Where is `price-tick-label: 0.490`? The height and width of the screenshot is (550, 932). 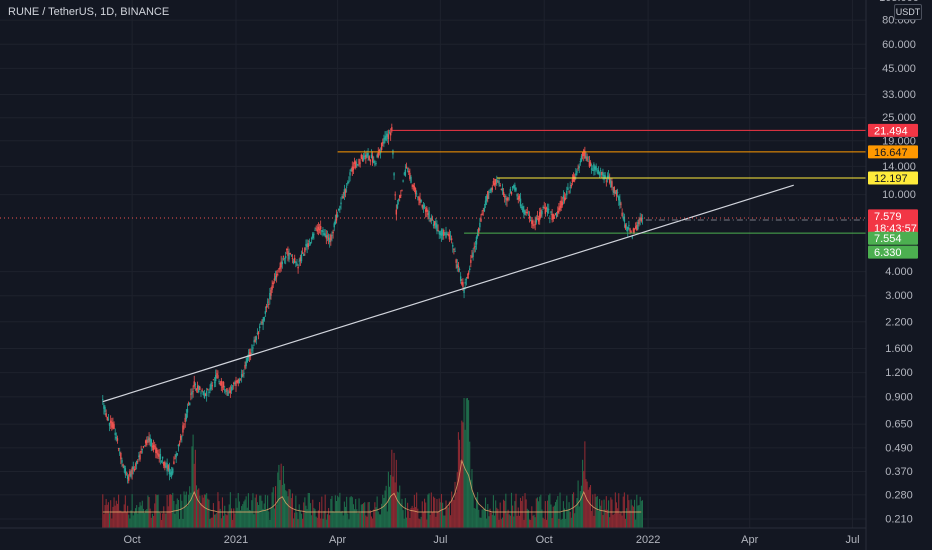 price-tick-label: 0.490 is located at coordinates (899, 448).